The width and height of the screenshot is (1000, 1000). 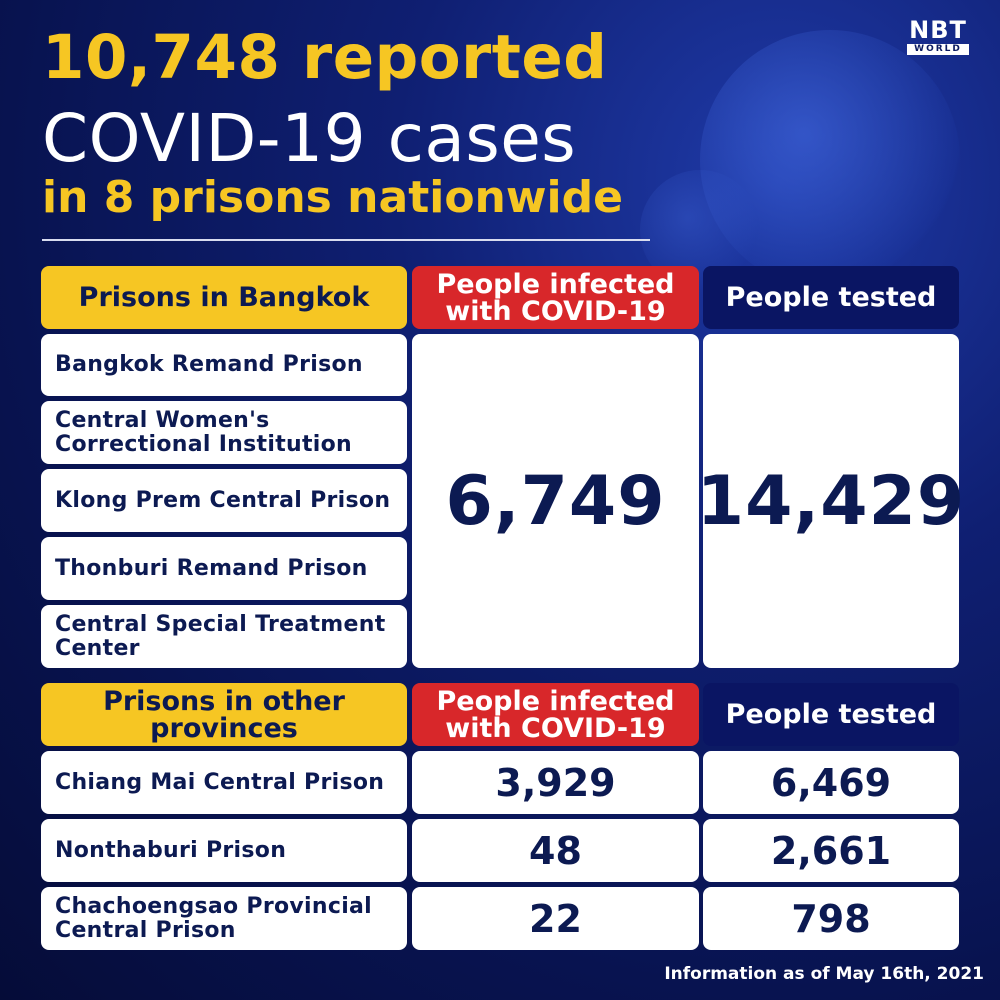 I want to click on information-date: Information as of May 16th, 2021, so click(x=824, y=974).